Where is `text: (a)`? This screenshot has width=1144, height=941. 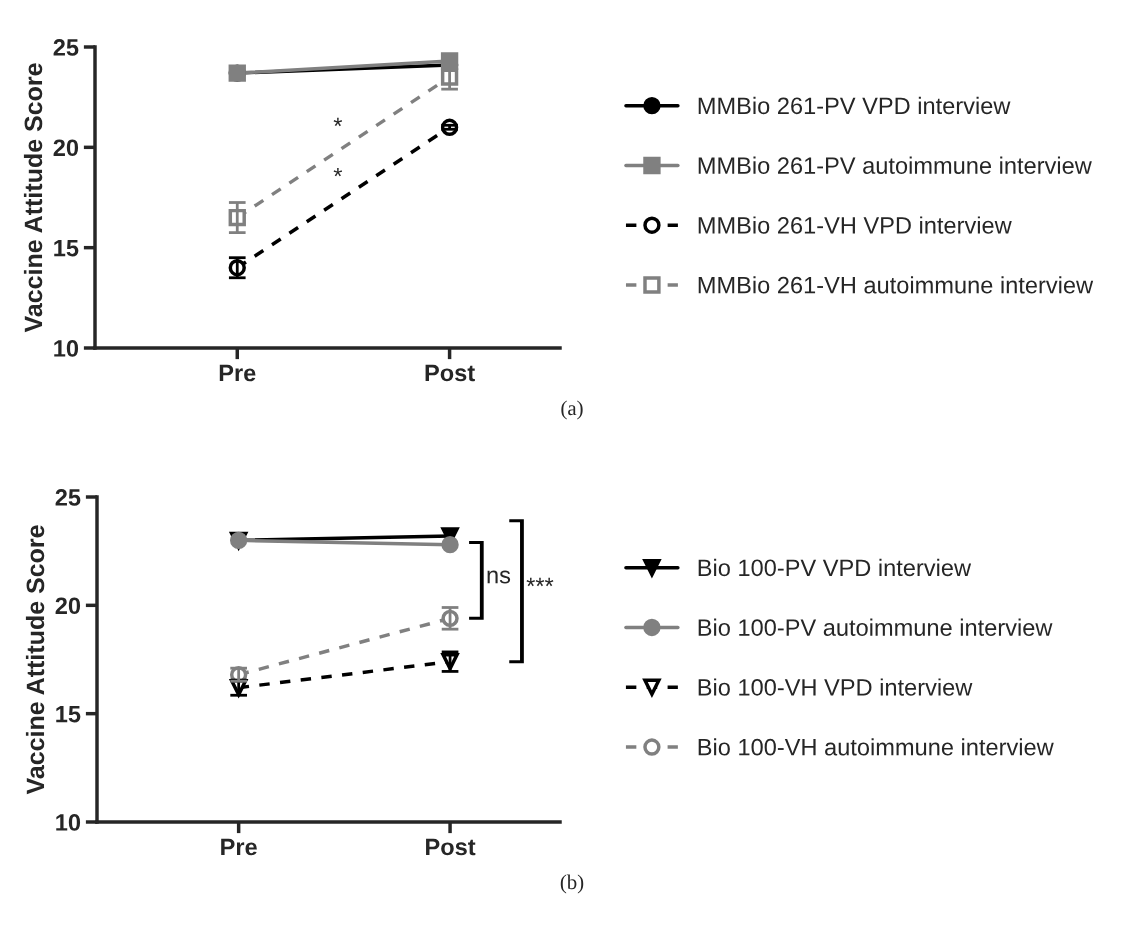 text: (a) is located at coordinates (572, 410).